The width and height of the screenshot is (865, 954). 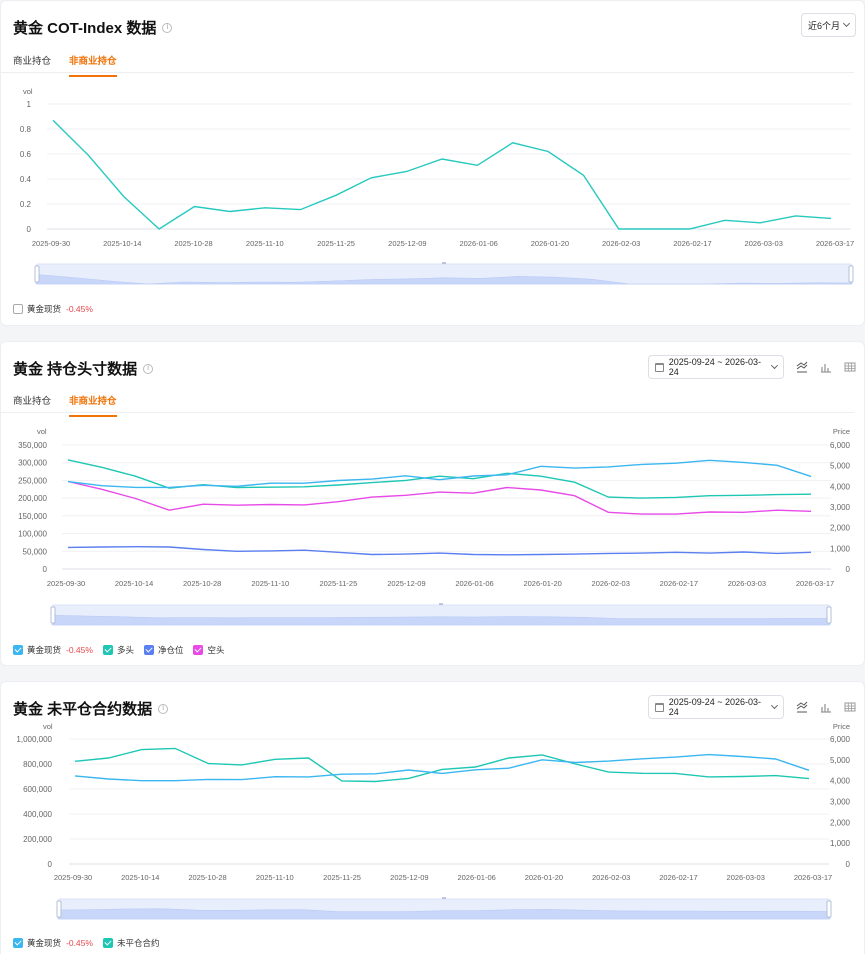 I want to click on y-tick-label: 1, so click(x=29, y=104).